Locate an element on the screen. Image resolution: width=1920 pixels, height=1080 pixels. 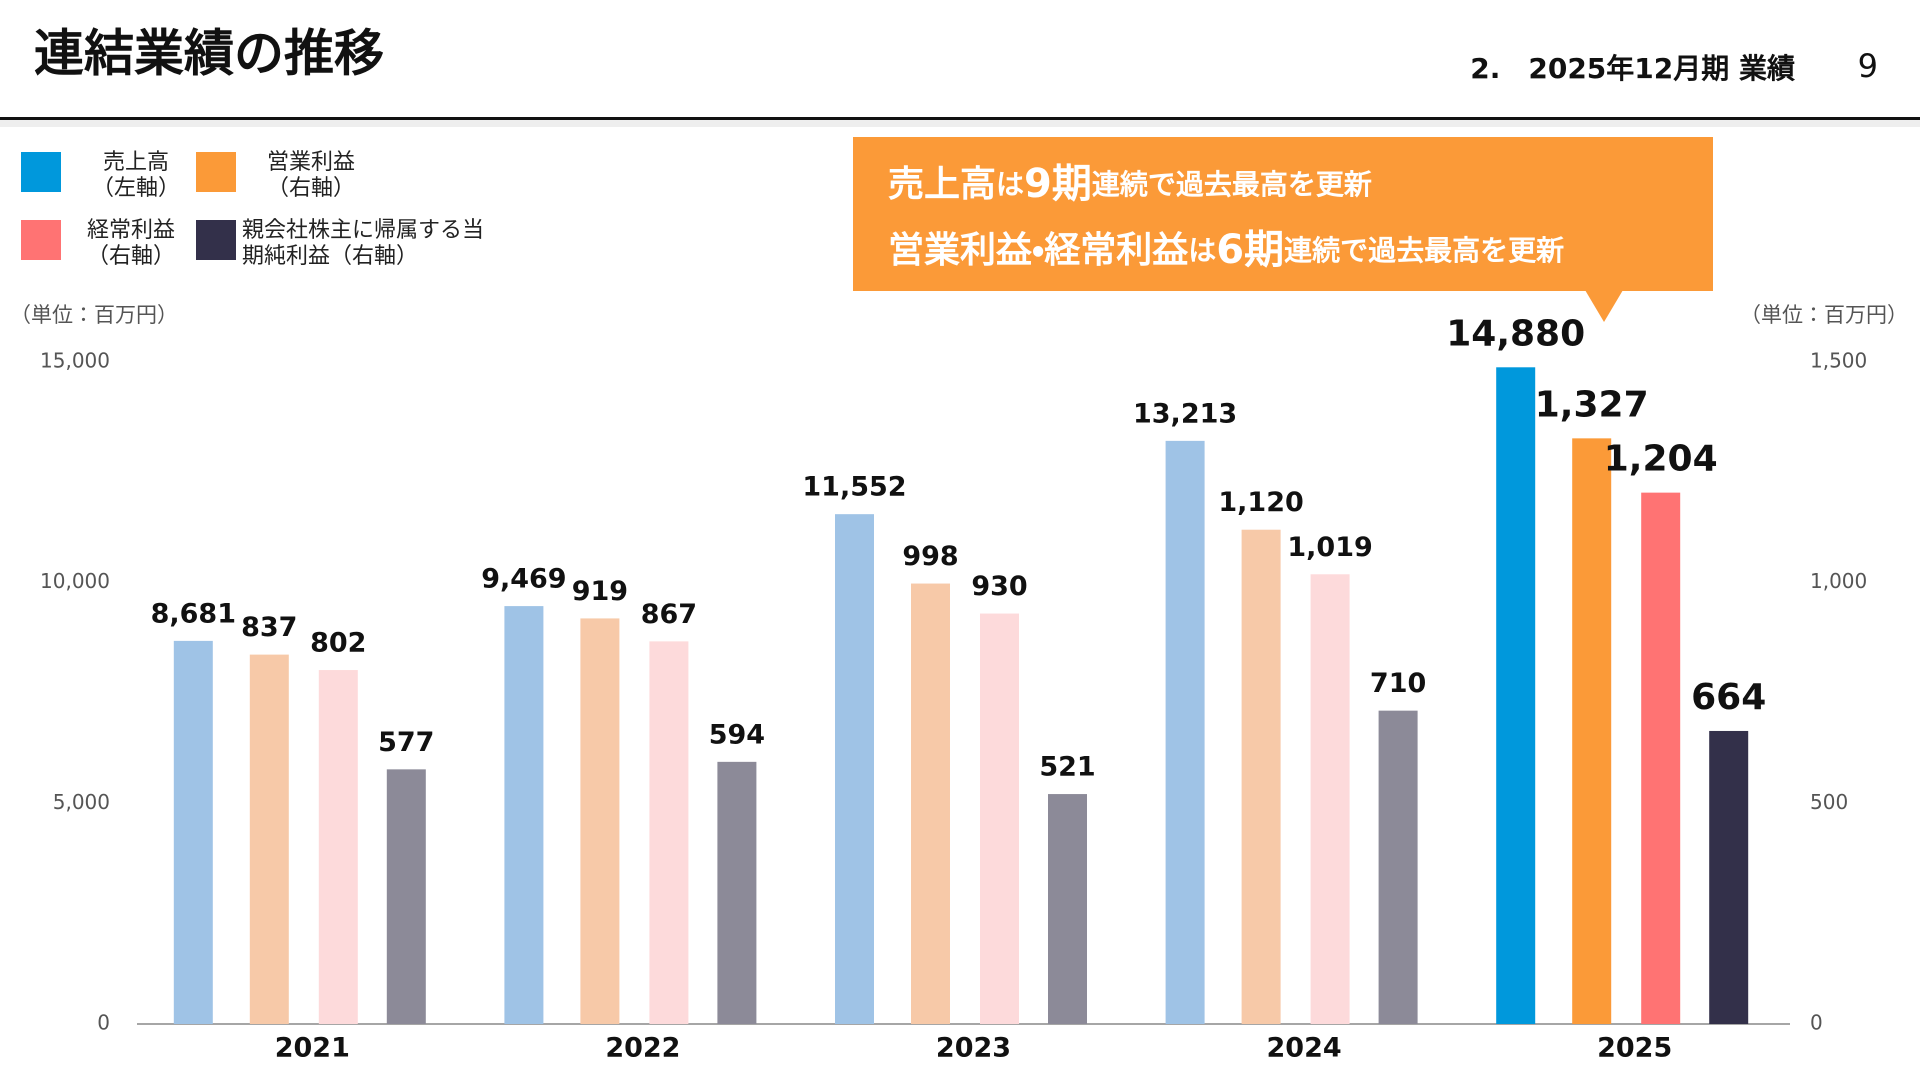
legend-entry: 親会社株主に帰属する当期純利益（右軸） is located at coordinates (367, 244).